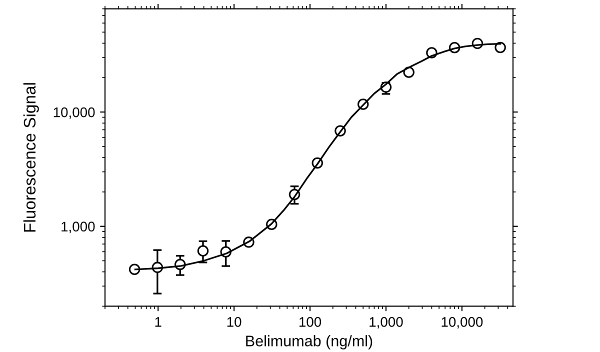 The height and width of the screenshot is (352, 600). I want to click on x-tick-label: 10, so click(234, 322).